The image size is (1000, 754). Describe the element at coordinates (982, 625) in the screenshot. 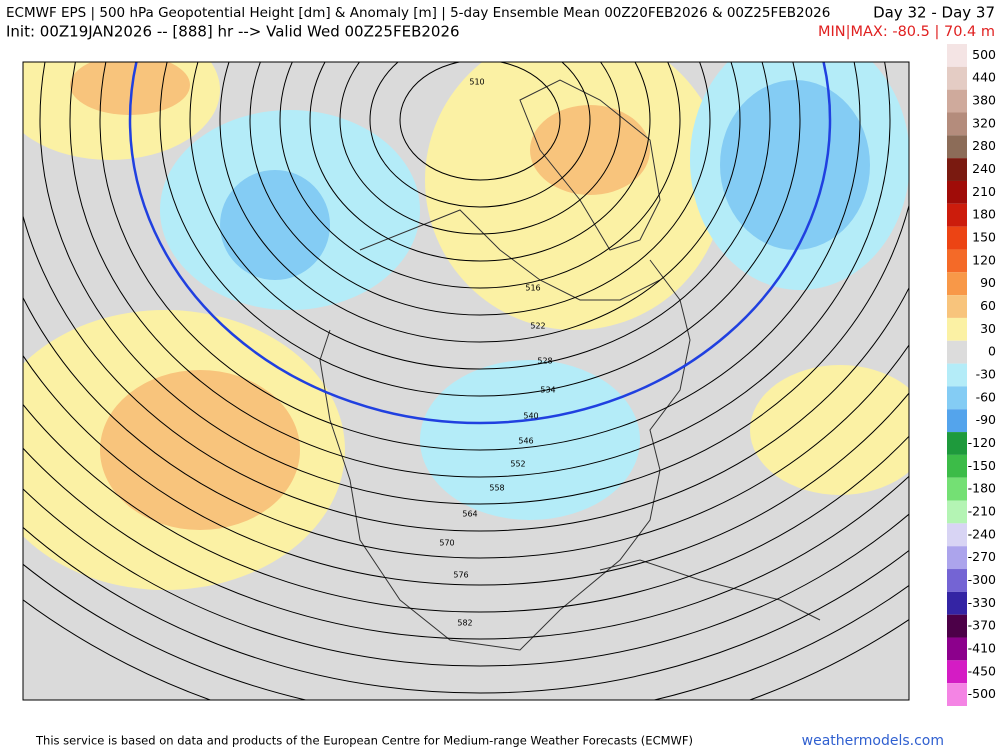

I see `colorbar-label: -370` at that location.